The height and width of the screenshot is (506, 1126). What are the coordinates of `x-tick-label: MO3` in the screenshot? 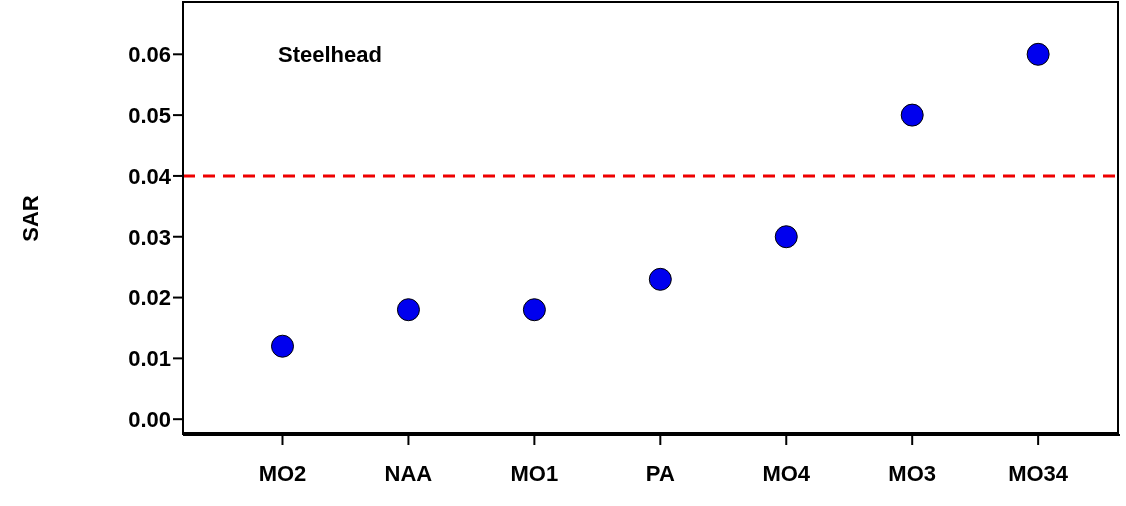 It's located at (912, 473).